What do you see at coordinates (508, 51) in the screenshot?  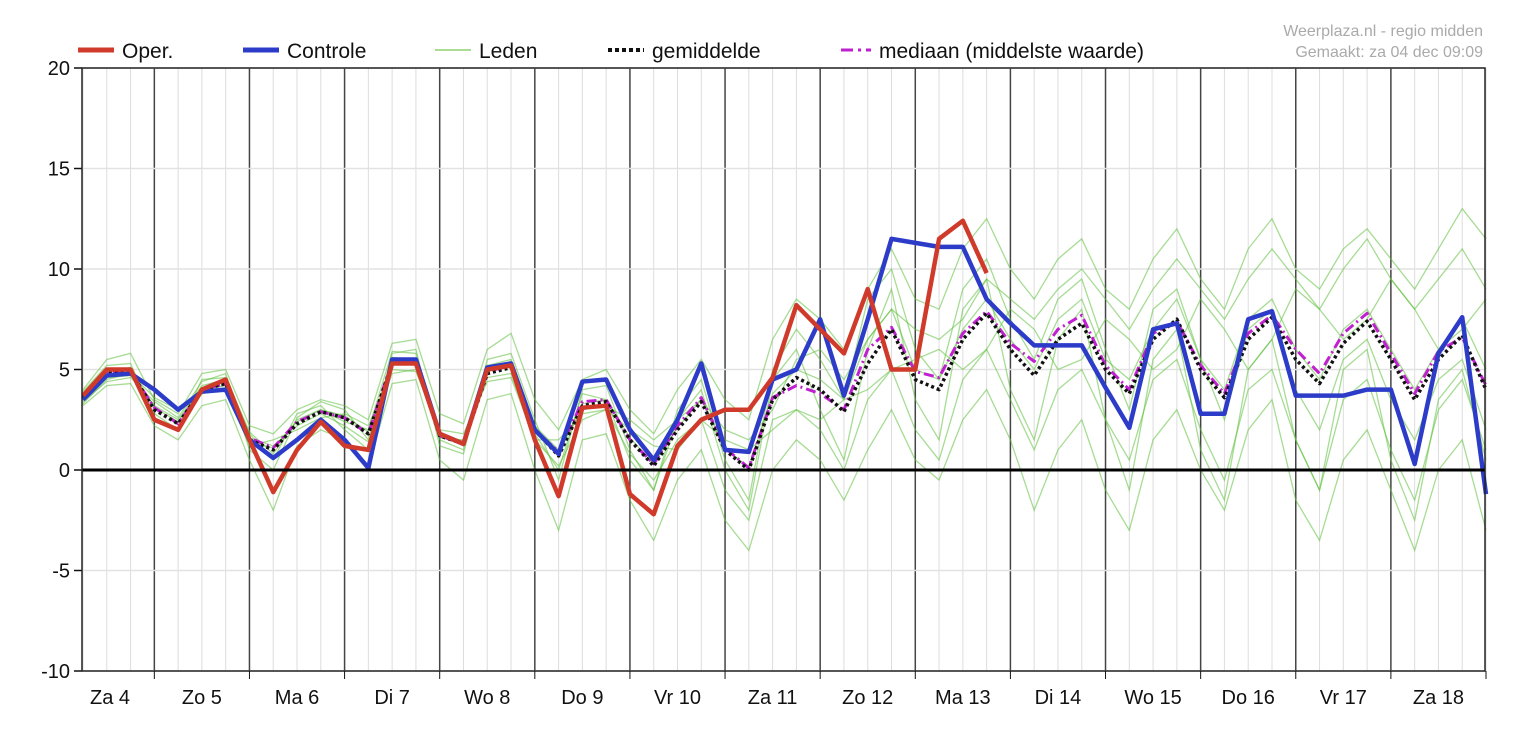 I see `legend-label: Leden` at bounding box center [508, 51].